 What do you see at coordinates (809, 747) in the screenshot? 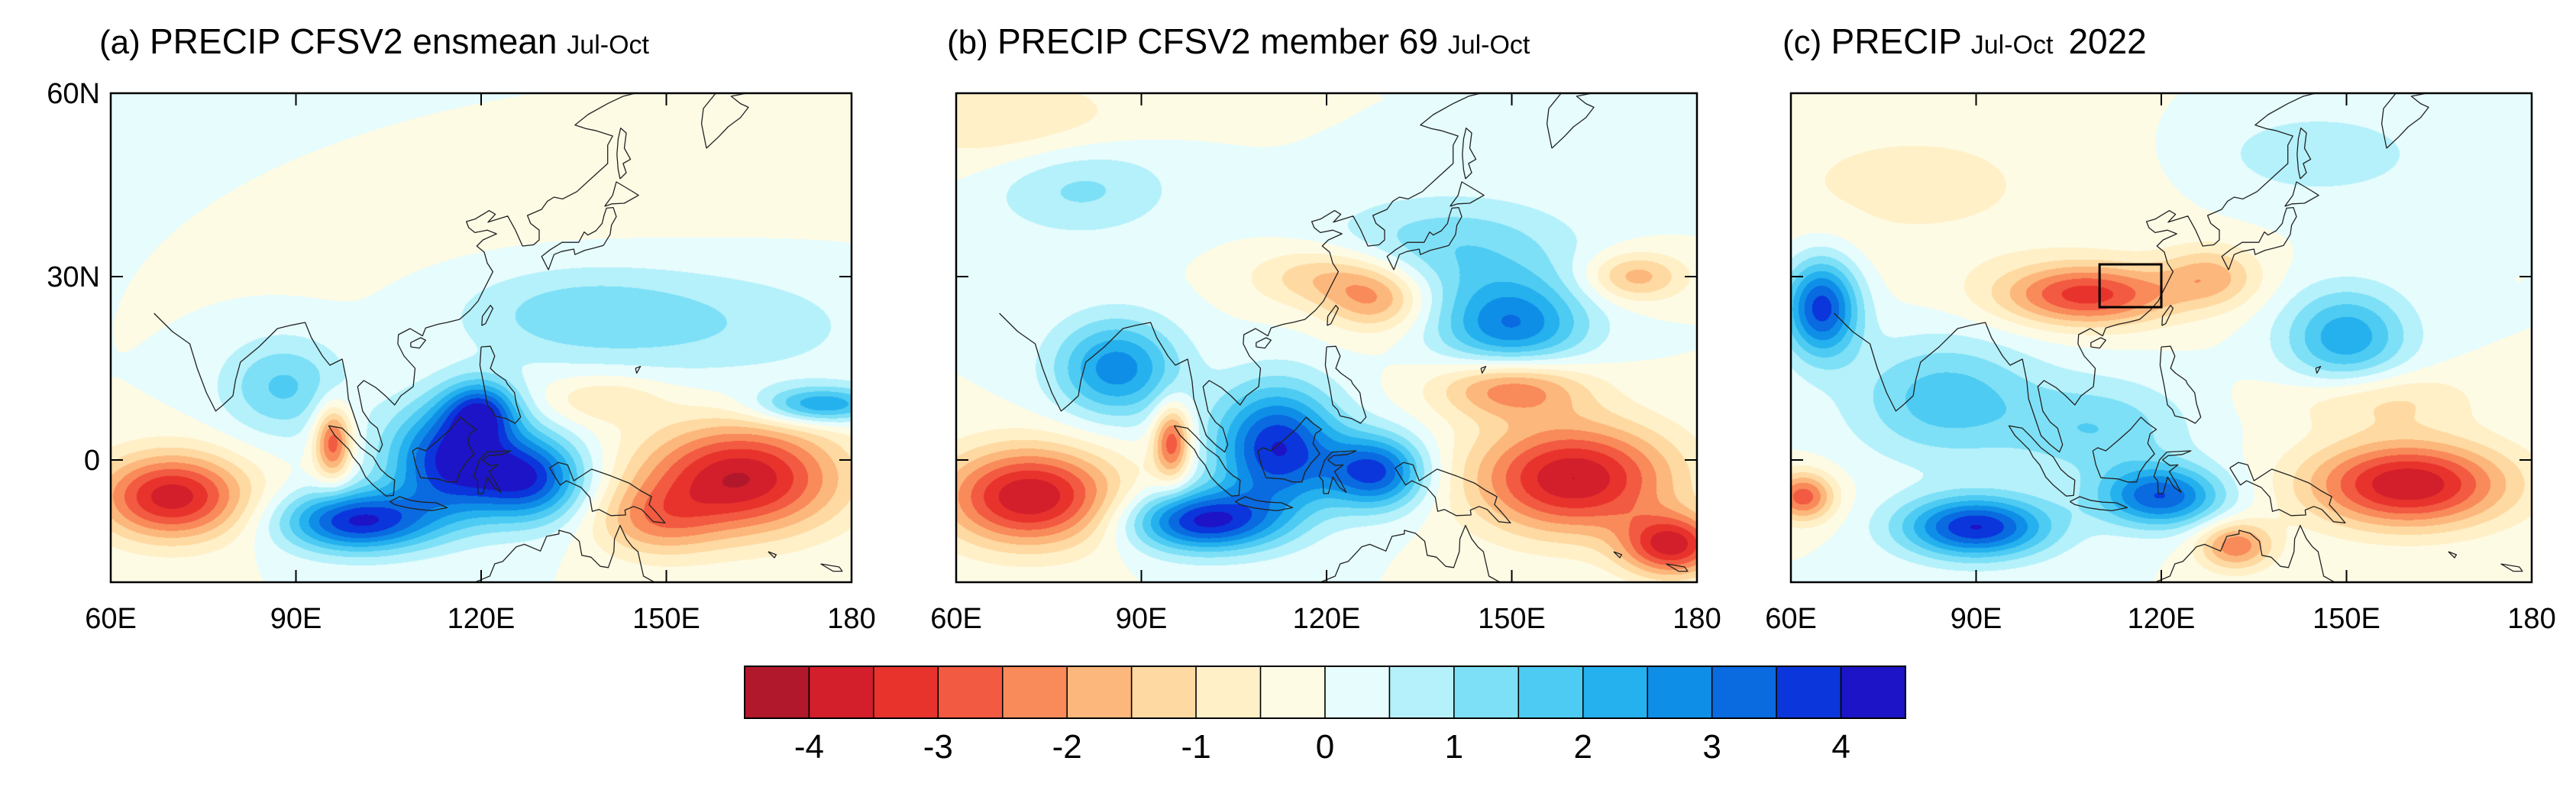
I see `colorbar-label: -4` at bounding box center [809, 747].